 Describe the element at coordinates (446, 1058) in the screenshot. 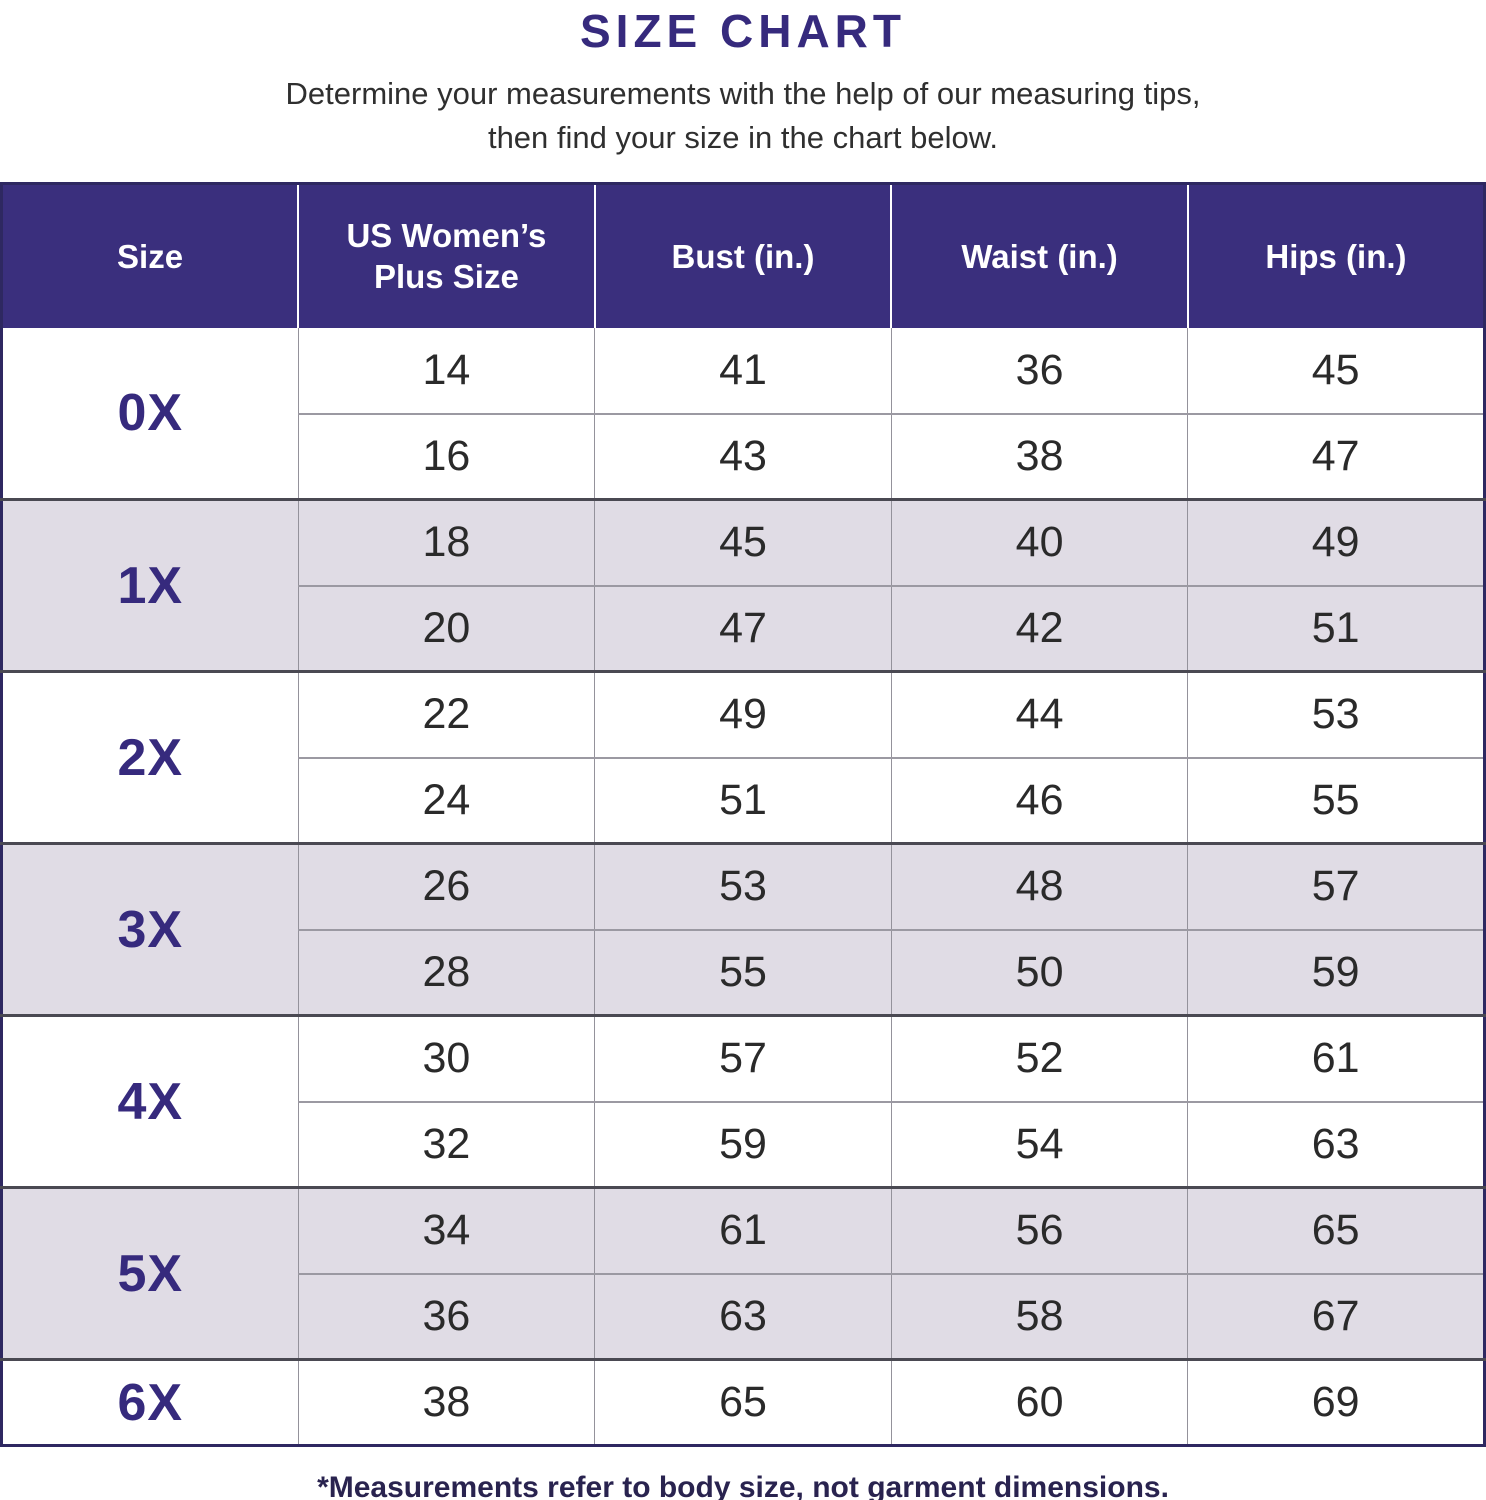

I see `measurement-cell: 30` at that location.